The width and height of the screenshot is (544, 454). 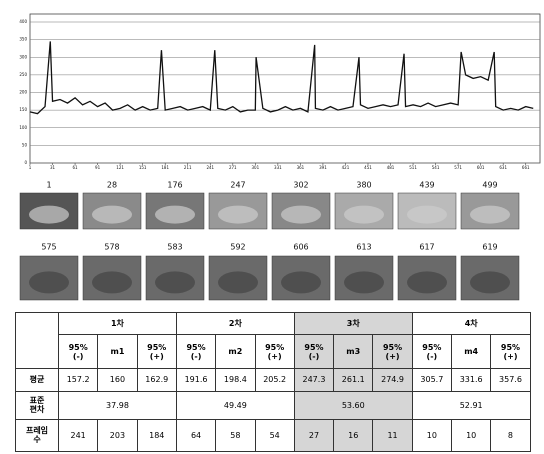 I want to click on frame-number: 439, so click(x=426, y=185).